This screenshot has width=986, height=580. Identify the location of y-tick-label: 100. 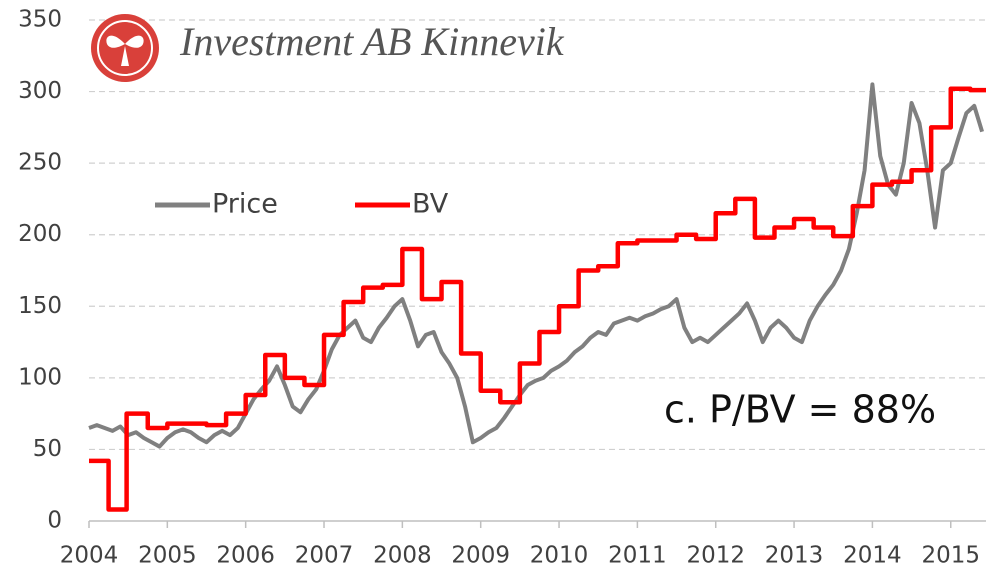
(40, 377).